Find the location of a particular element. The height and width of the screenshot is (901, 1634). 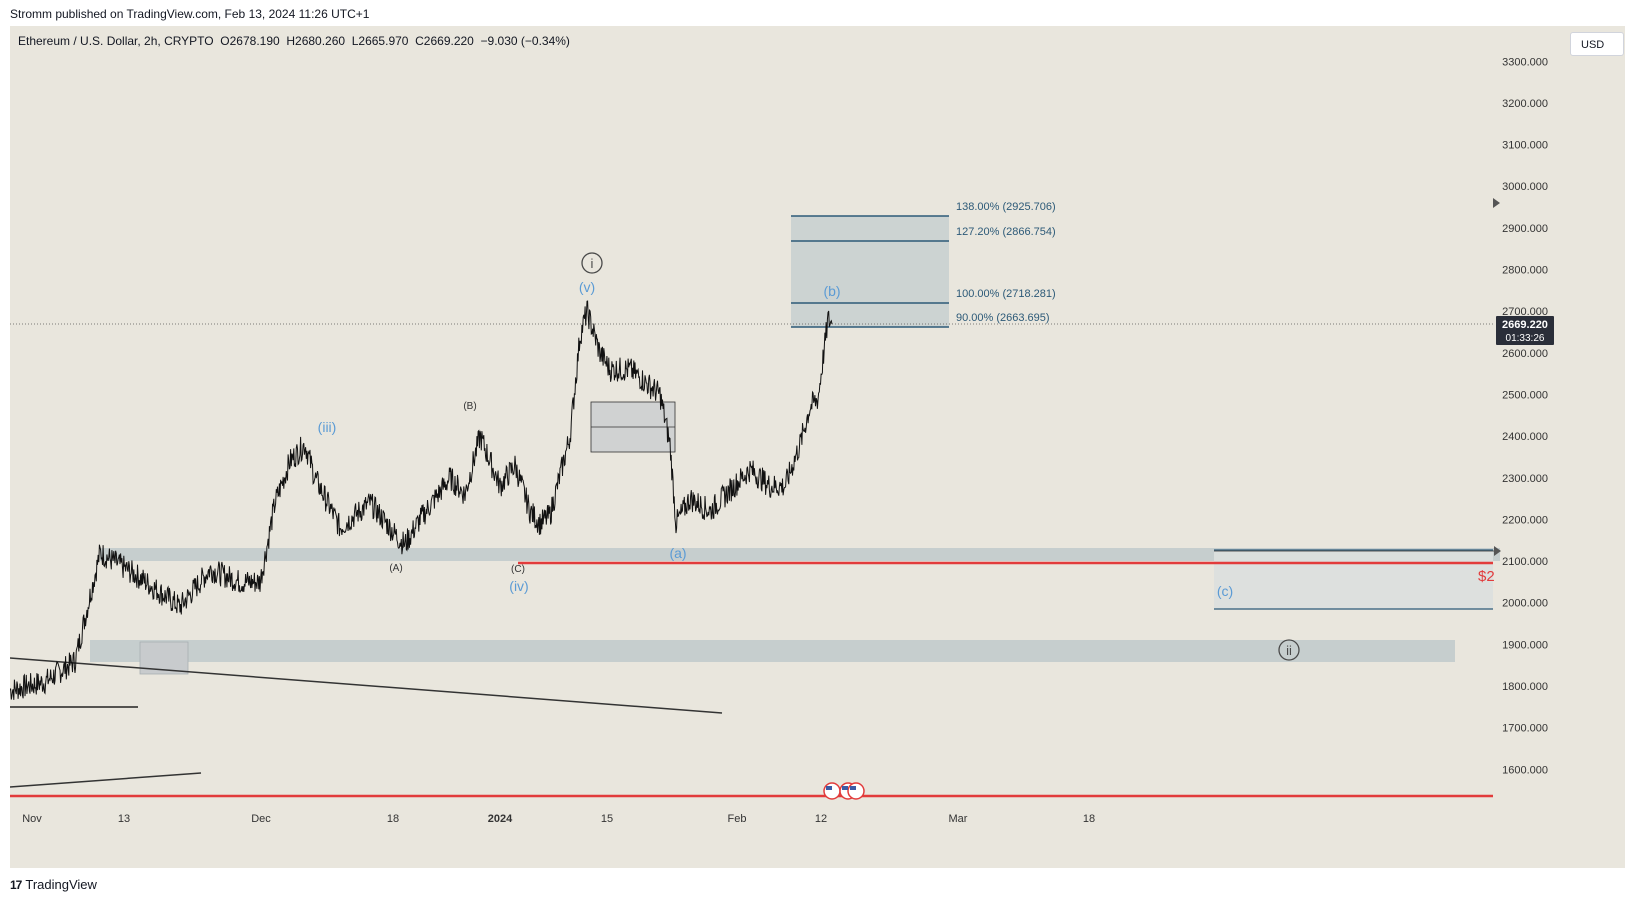

last-price-value: 2669.220 is located at coordinates (1525, 325).